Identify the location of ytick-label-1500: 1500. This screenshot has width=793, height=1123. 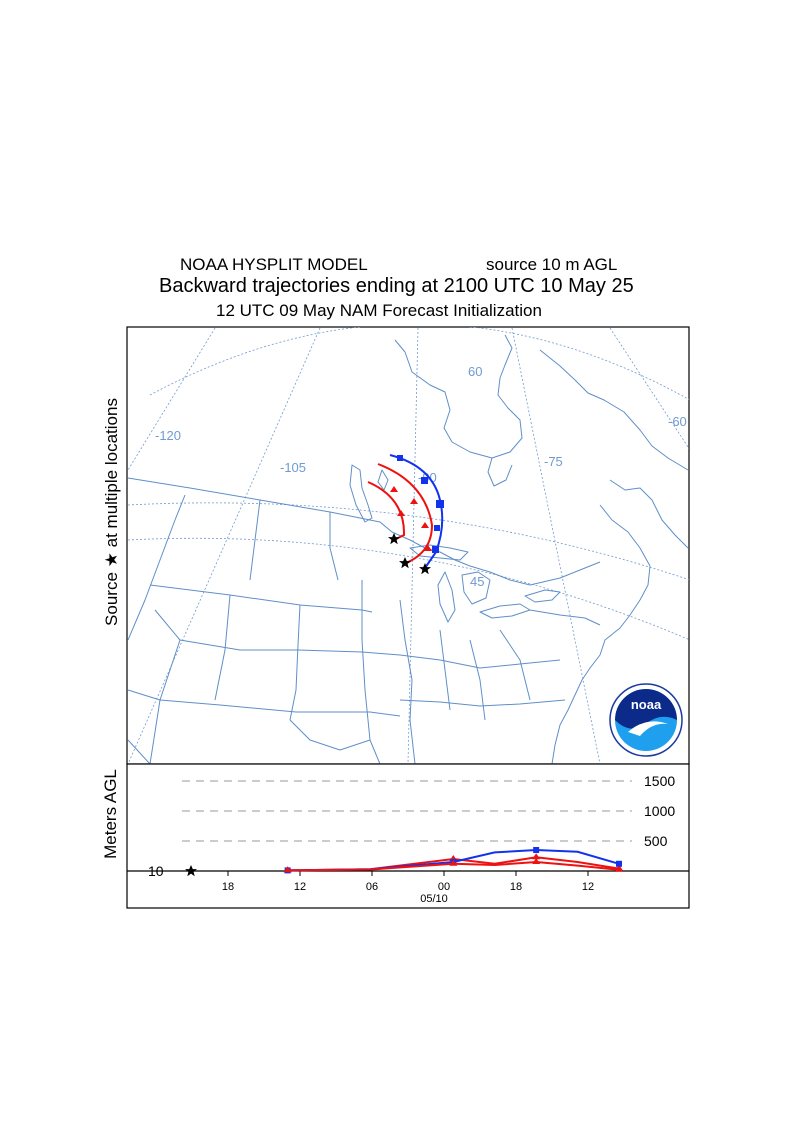
(659, 781).